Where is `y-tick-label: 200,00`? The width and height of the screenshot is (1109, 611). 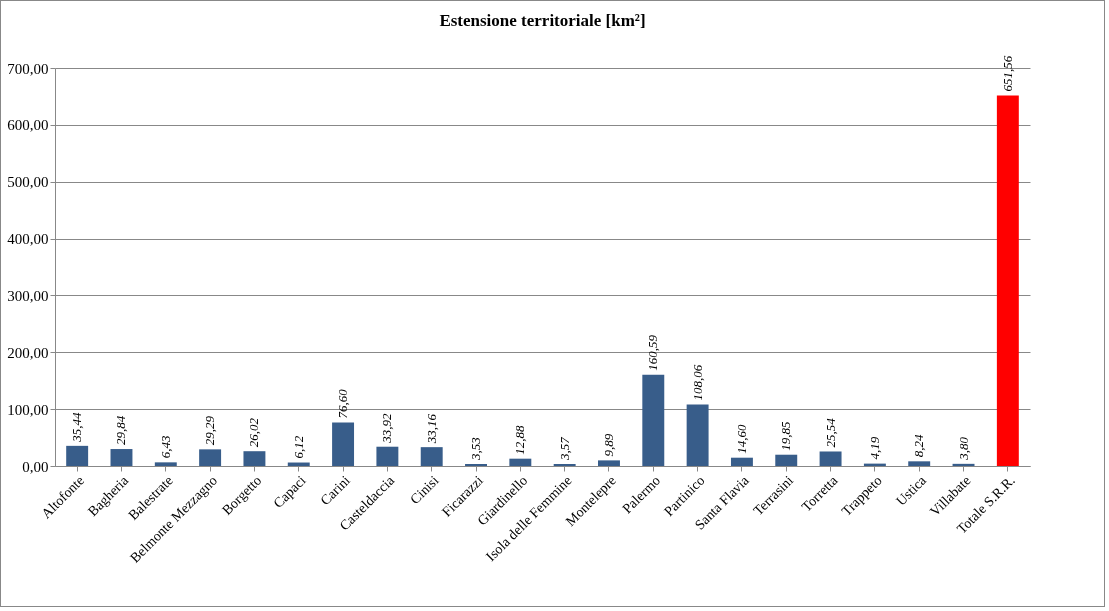
y-tick-label: 200,00 is located at coordinates (28, 352).